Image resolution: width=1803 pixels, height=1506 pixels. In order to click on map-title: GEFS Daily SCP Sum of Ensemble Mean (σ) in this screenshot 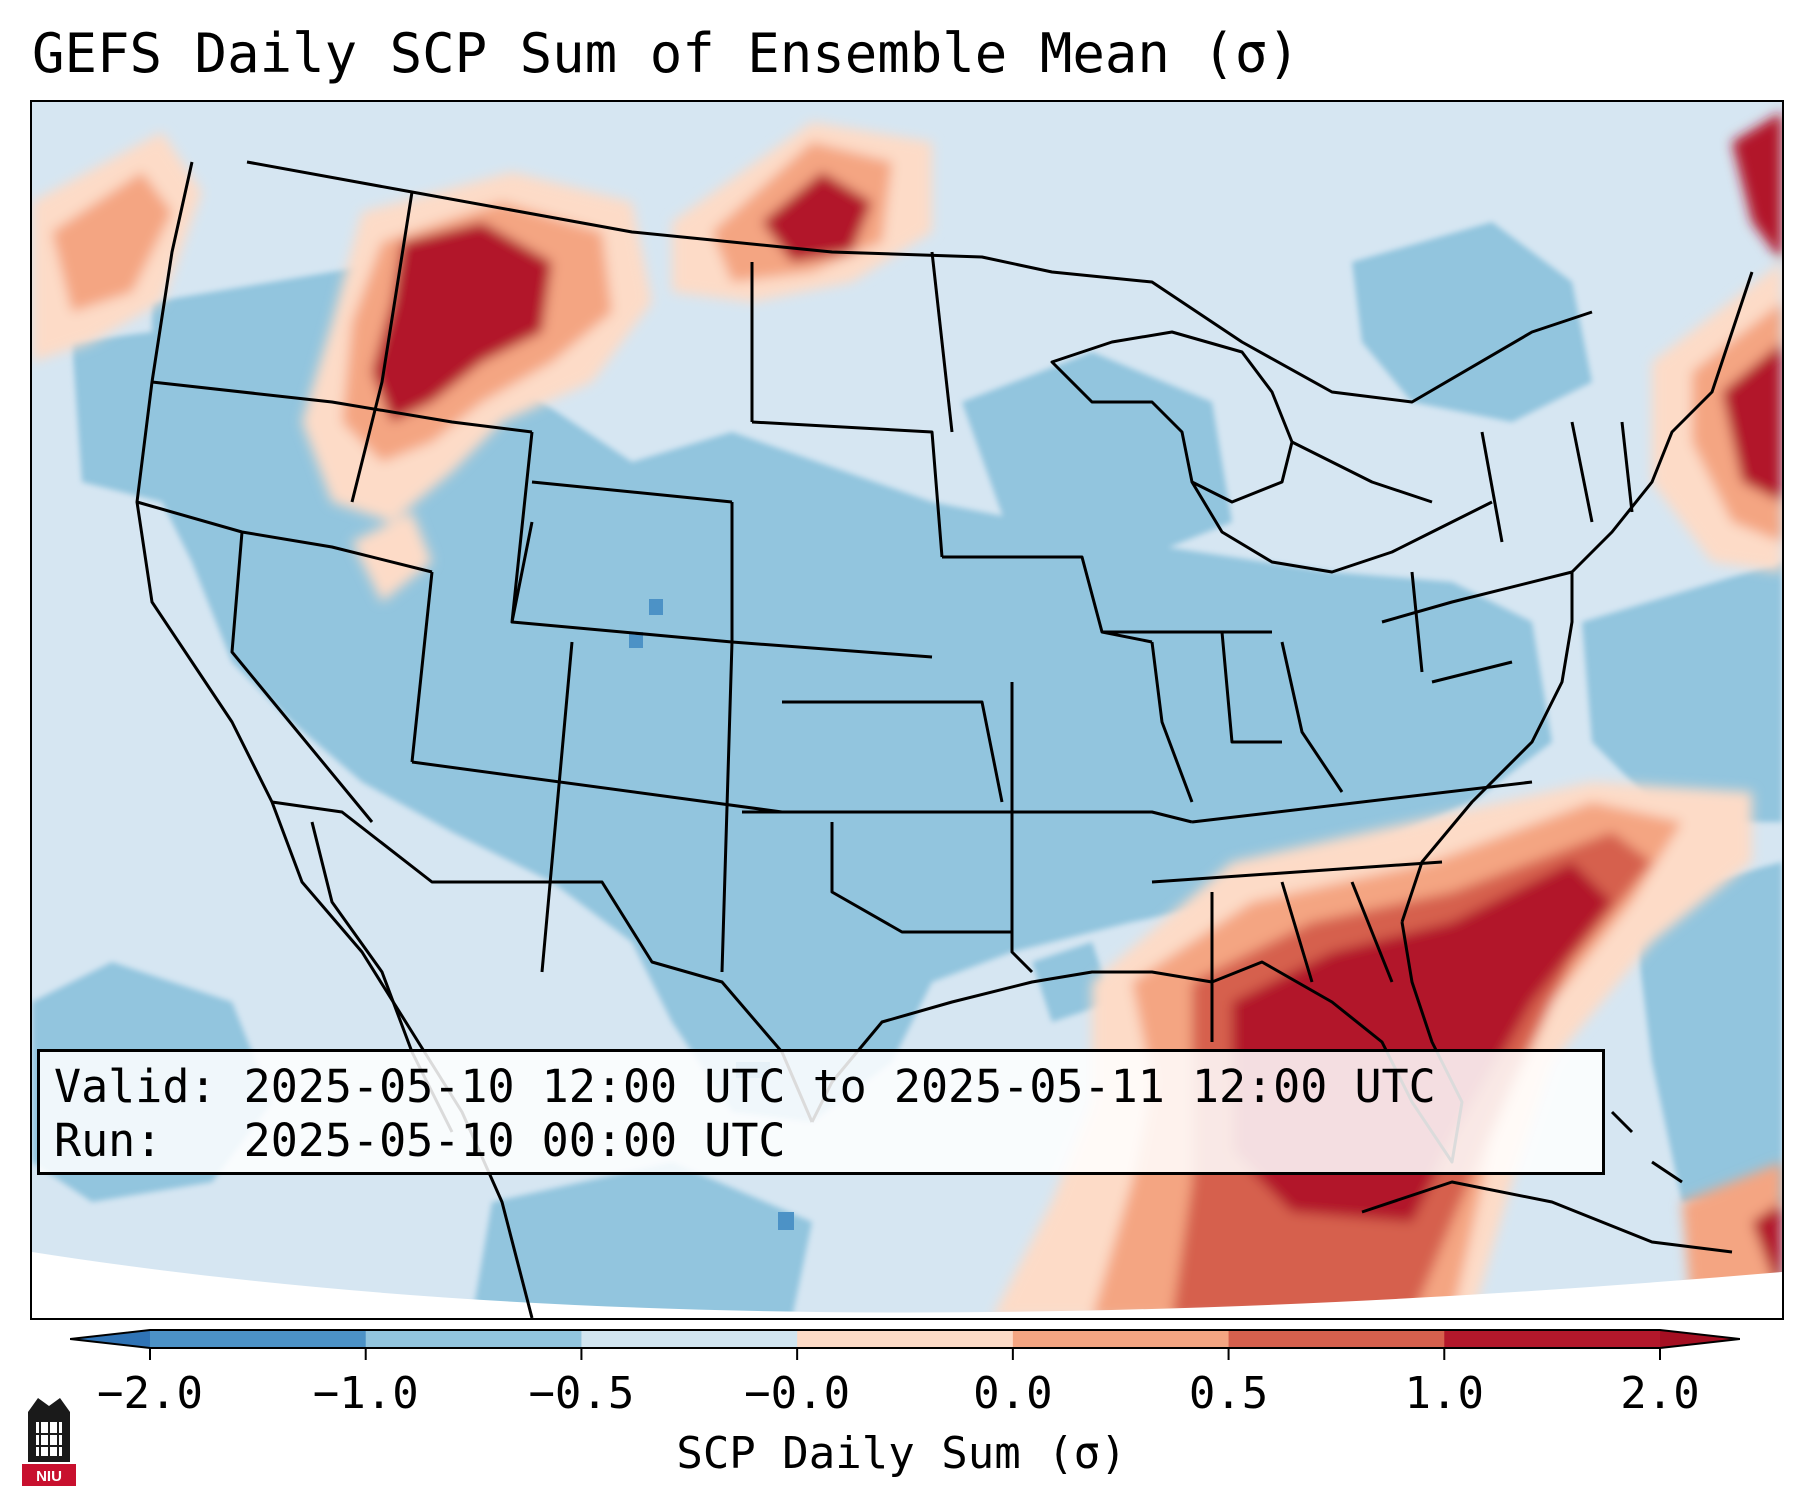, I will do `click(666, 53)`.